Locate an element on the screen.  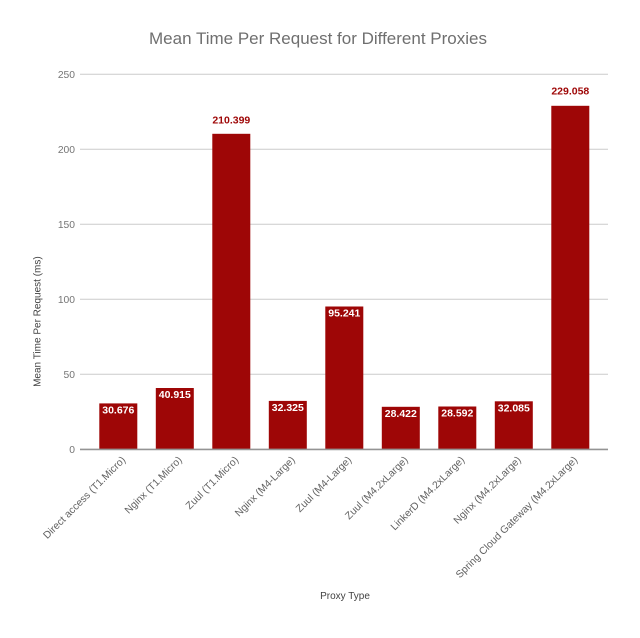
svg-text: 32.325 is located at coordinates (288, 408).